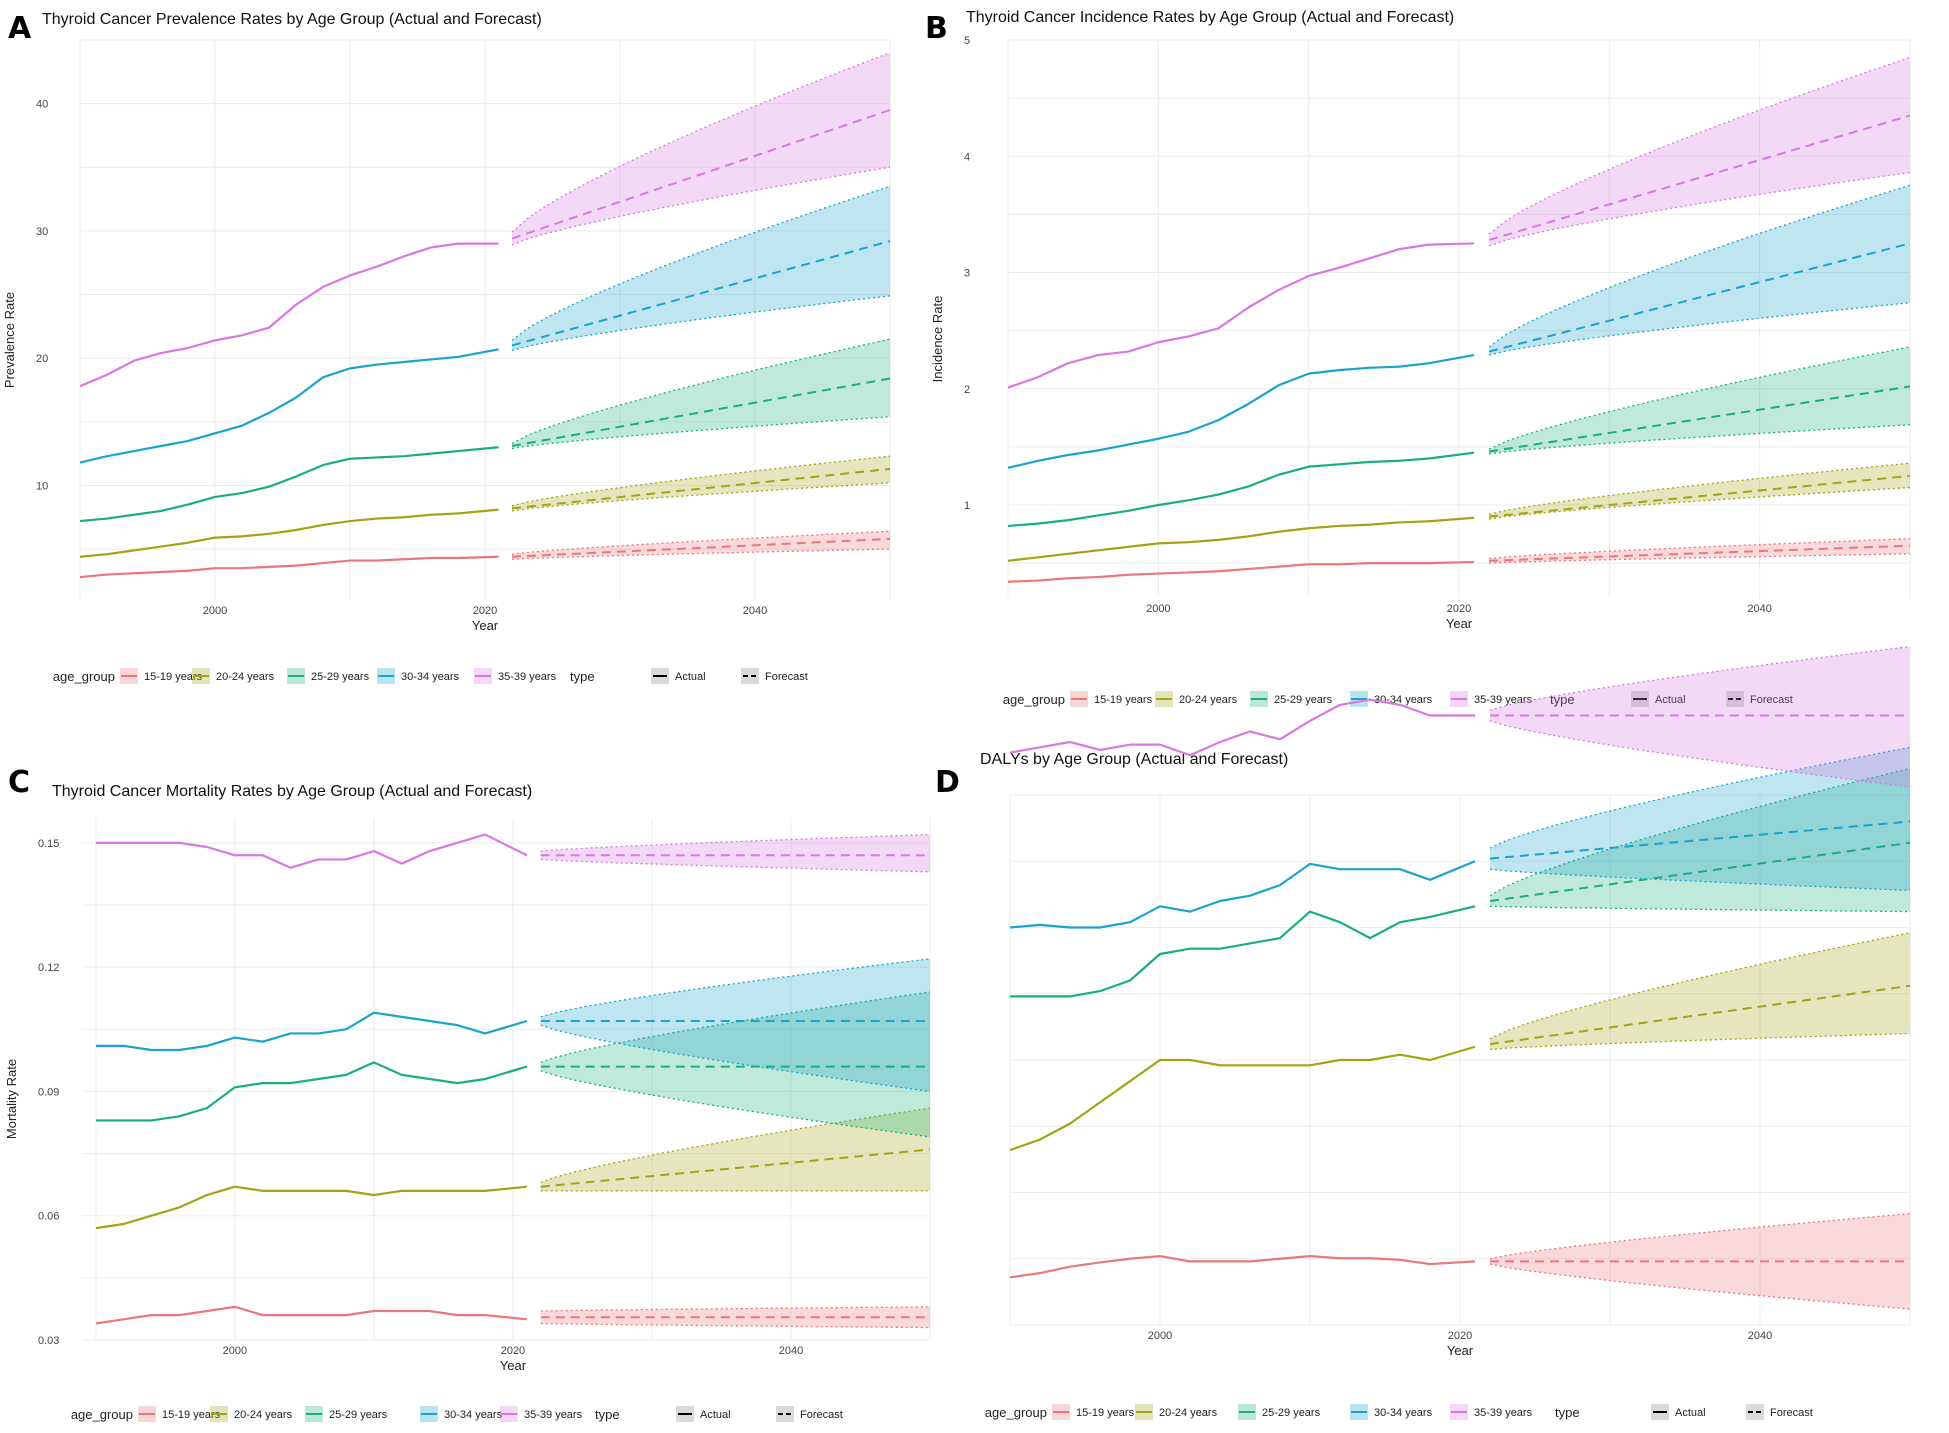 The height and width of the screenshot is (1433, 1949). Describe the element at coordinates (1699, 439) in the screenshot. I see `panel-b-lower-bound-25-29-years` at that location.